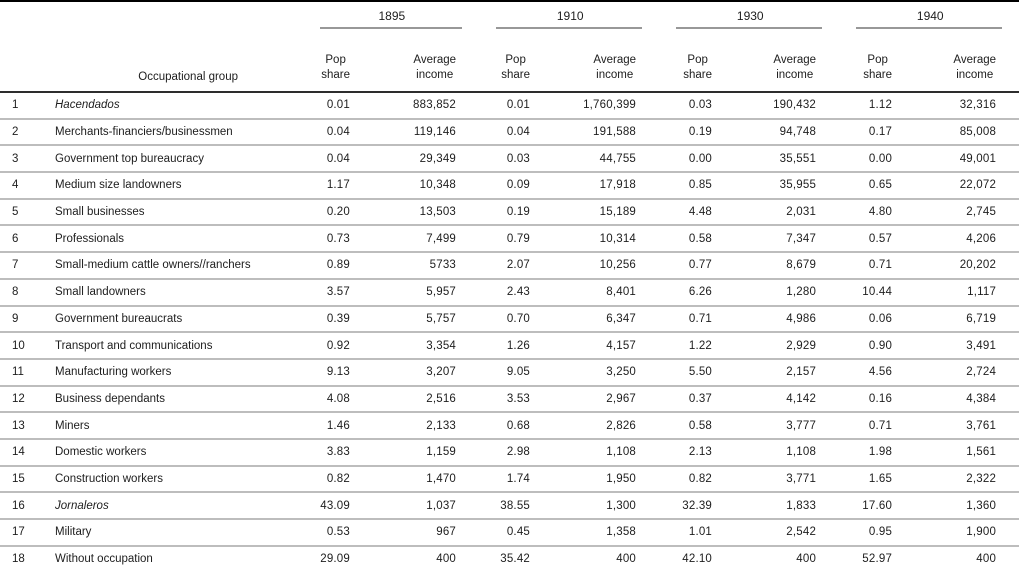 This screenshot has width=1019, height=569. I want to click on row-number: 7, so click(15, 265).